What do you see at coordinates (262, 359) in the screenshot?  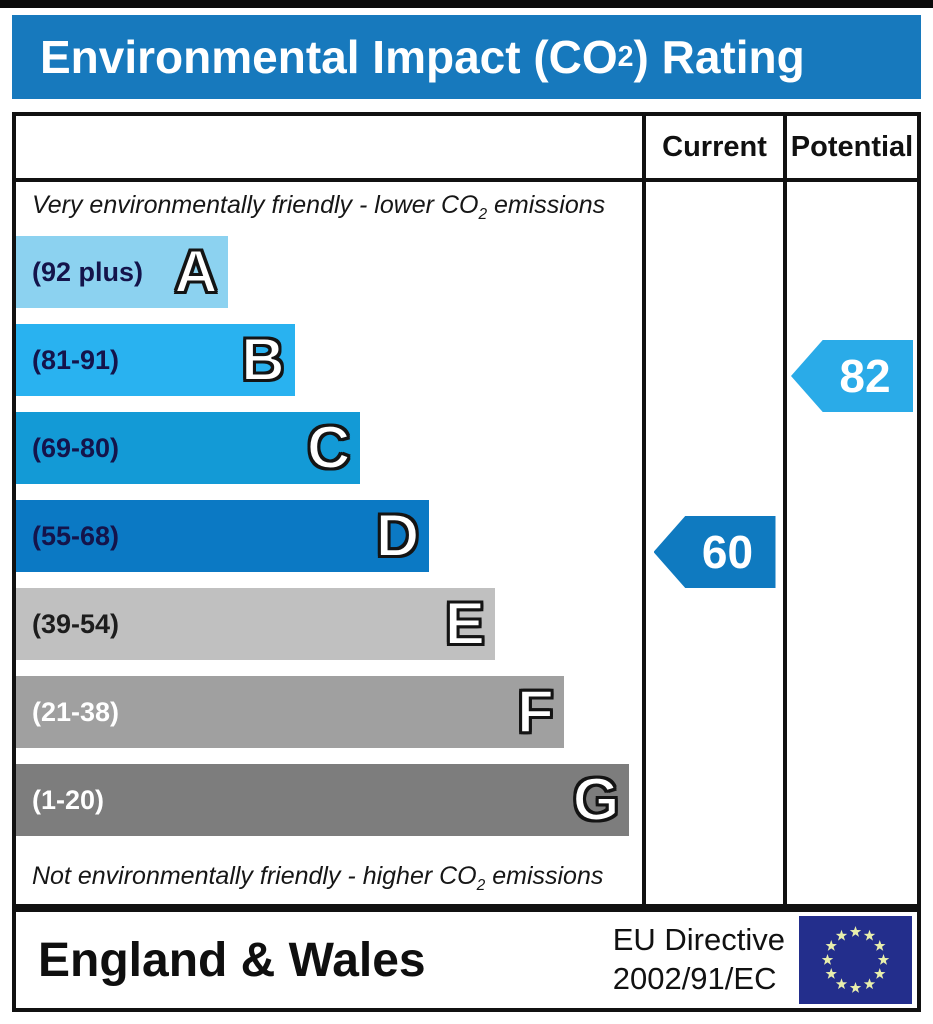 I see `band-letter: B` at bounding box center [262, 359].